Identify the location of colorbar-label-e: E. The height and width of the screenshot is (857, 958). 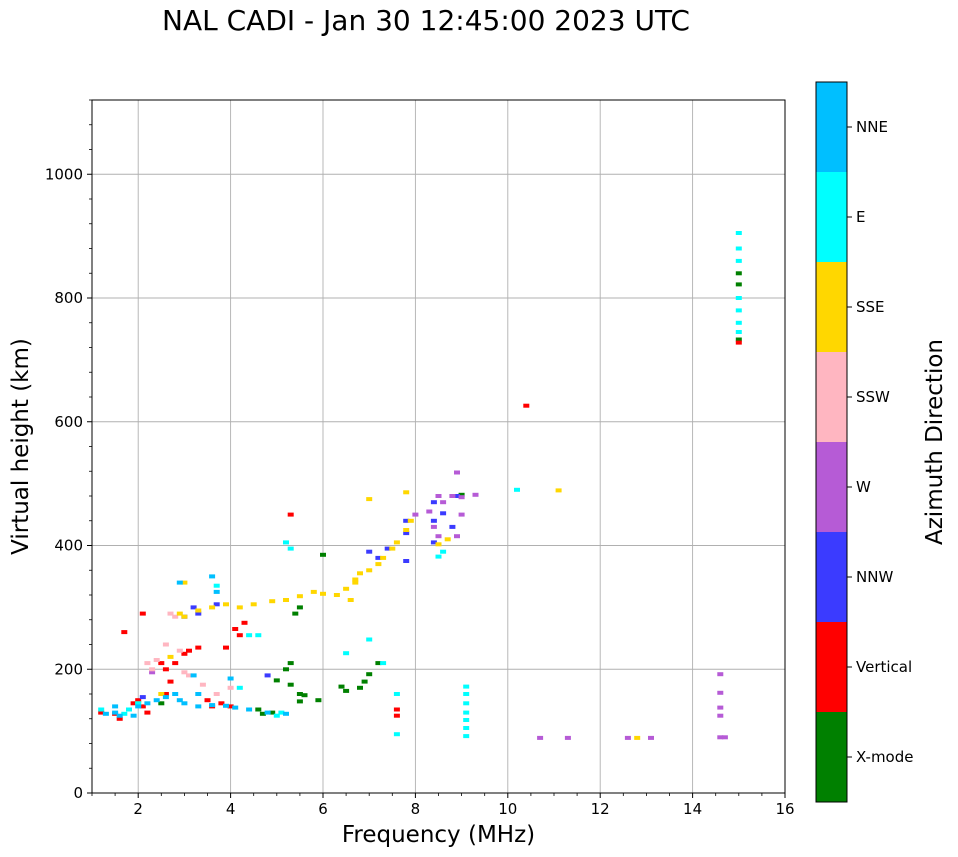
(860, 217).